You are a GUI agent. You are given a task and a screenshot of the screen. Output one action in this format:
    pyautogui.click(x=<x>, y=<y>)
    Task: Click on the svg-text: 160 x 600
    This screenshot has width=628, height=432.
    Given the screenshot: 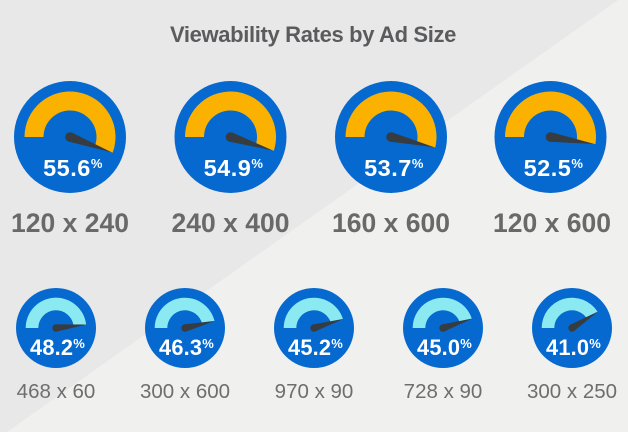 What is the action you would take?
    pyautogui.click(x=391, y=223)
    